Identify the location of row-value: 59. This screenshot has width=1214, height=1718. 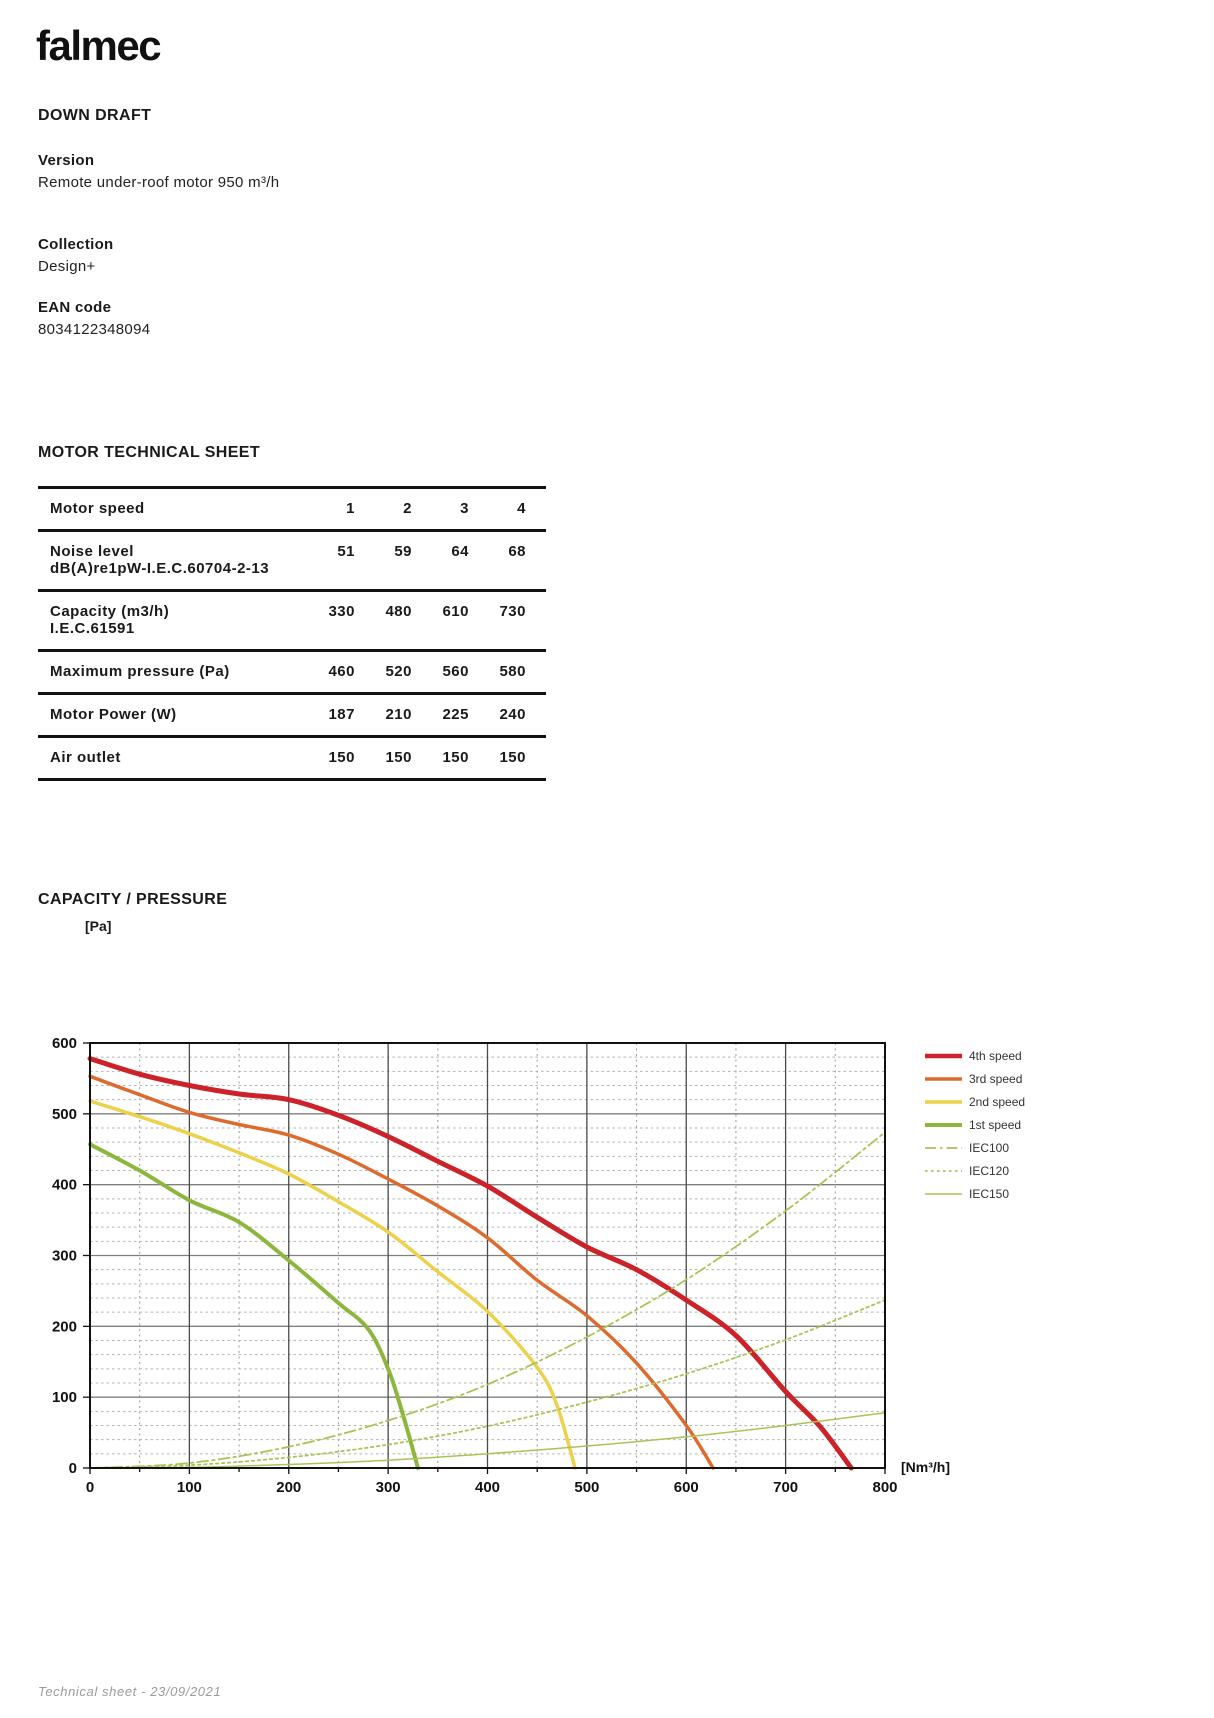
(403, 551).